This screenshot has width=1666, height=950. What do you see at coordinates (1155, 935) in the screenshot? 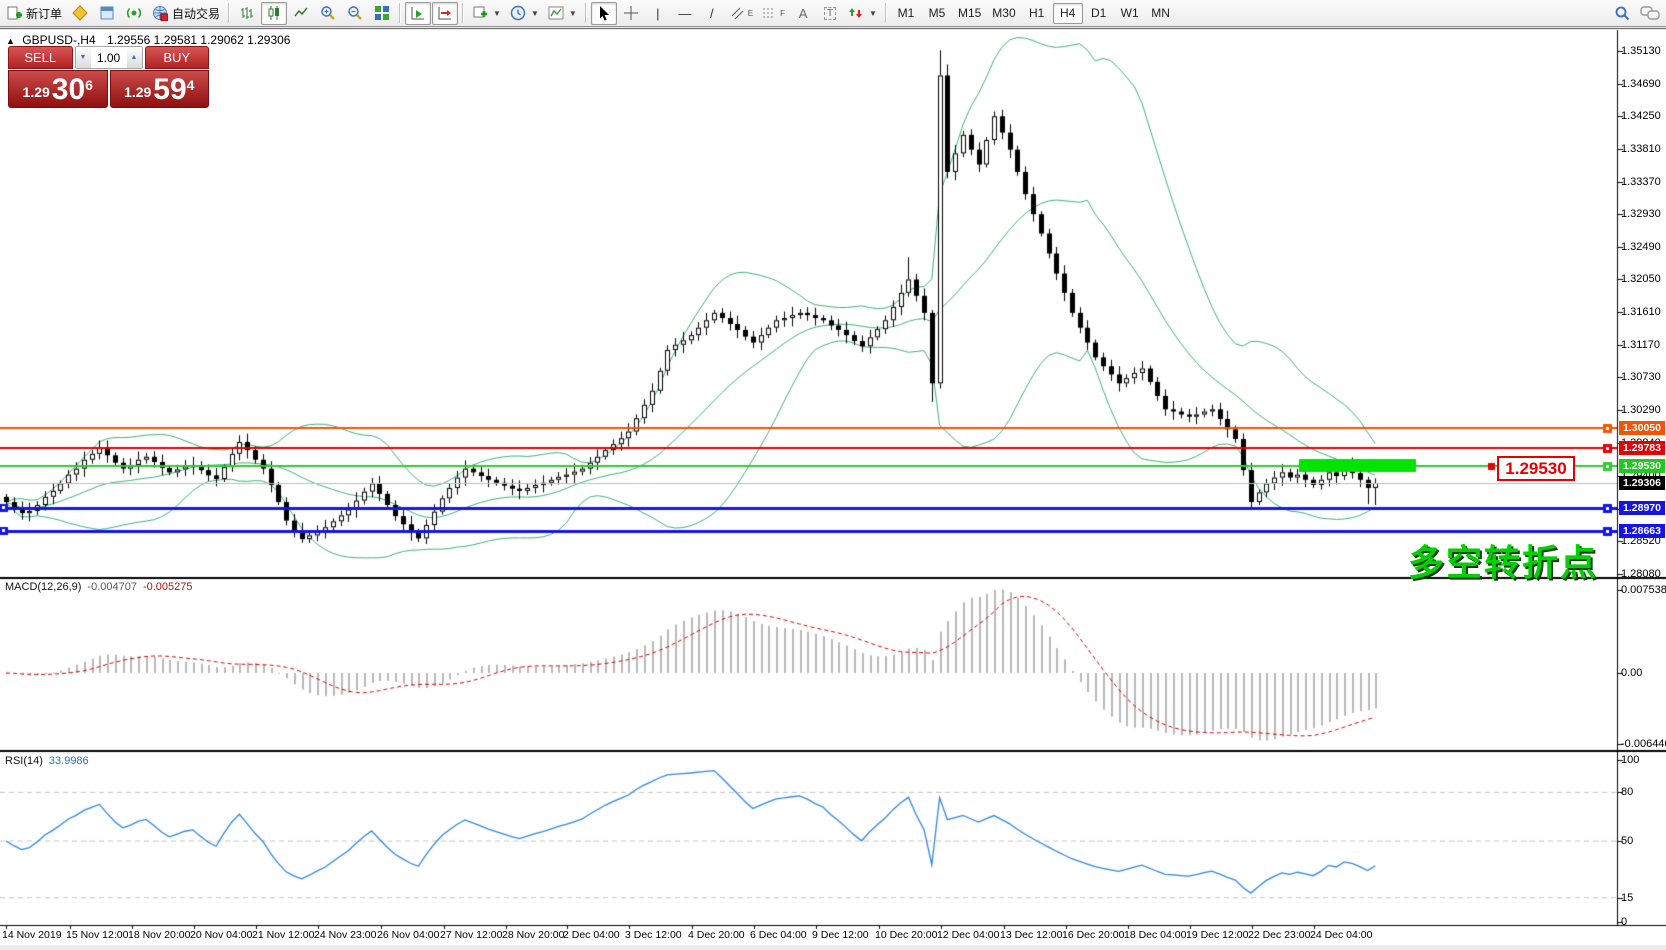
I see `time-axis-label: 18 Dec 04:00` at bounding box center [1155, 935].